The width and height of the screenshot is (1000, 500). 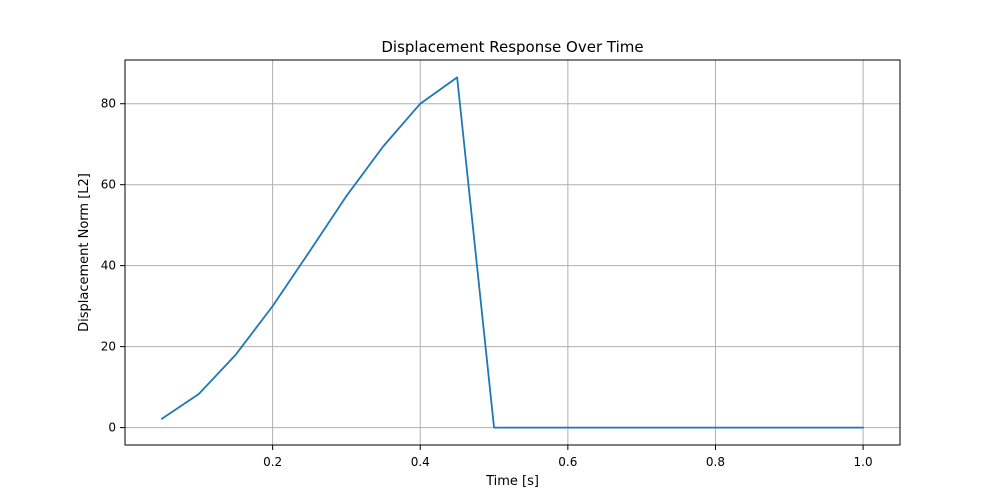 What do you see at coordinates (715, 462) in the screenshot?
I see `x-tick-label: 0.8` at bounding box center [715, 462].